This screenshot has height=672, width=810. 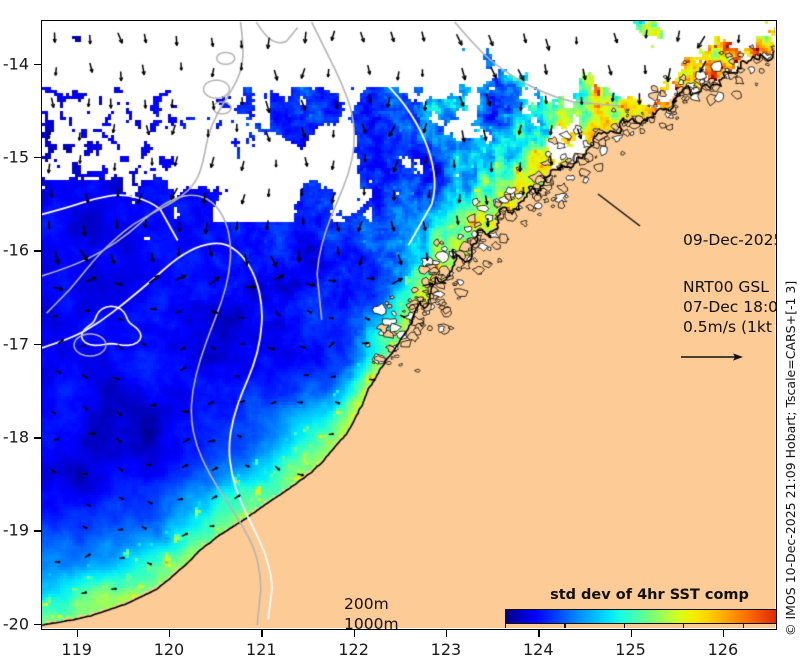 I want to click on x-axis-tick-label: 123, so click(x=446, y=649).